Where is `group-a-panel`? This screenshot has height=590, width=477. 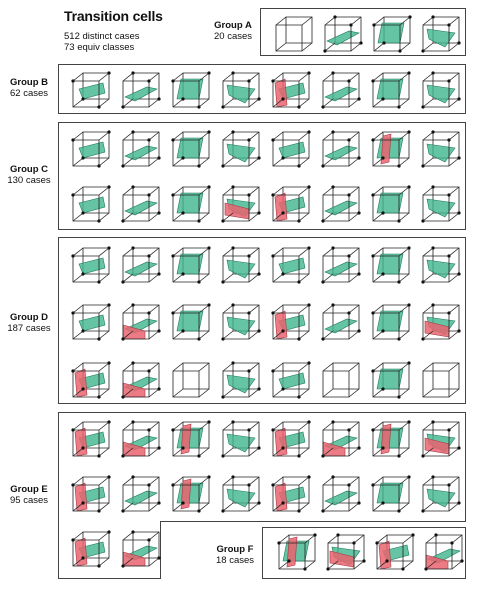 group-a-panel is located at coordinates (363, 32).